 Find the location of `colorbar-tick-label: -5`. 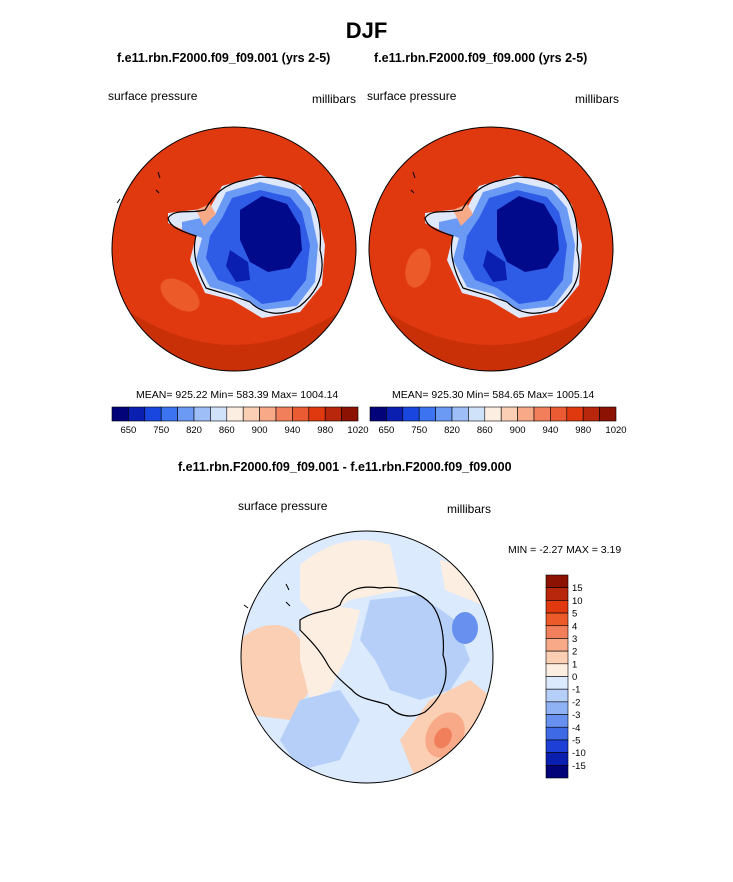

colorbar-tick-label: -5 is located at coordinates (576, 740).